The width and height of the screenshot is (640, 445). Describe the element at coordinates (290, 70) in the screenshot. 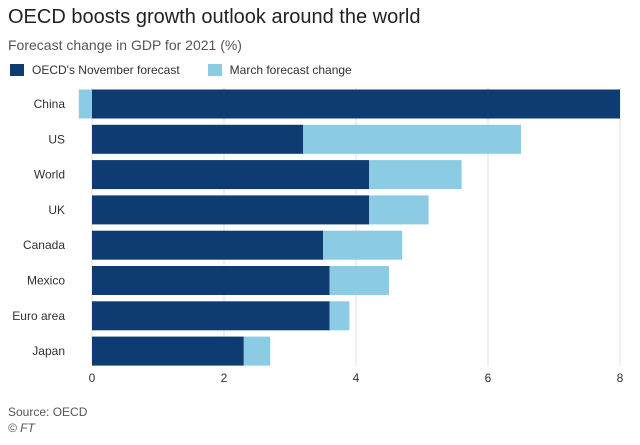

I see `legend-label-march: March forecast change` at that location.